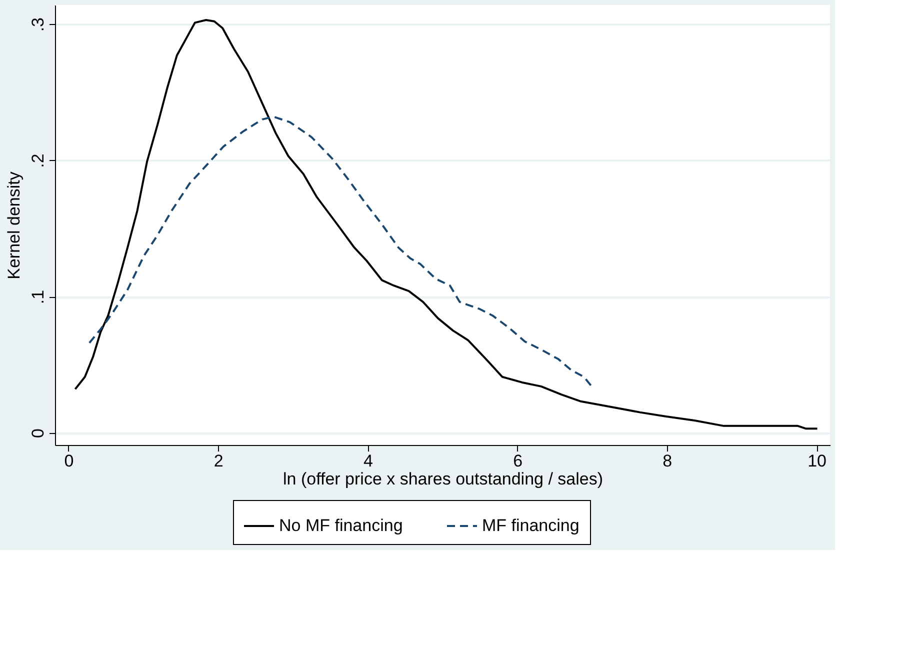  I want to click on y-tick-label: 0, so click(38, 433).